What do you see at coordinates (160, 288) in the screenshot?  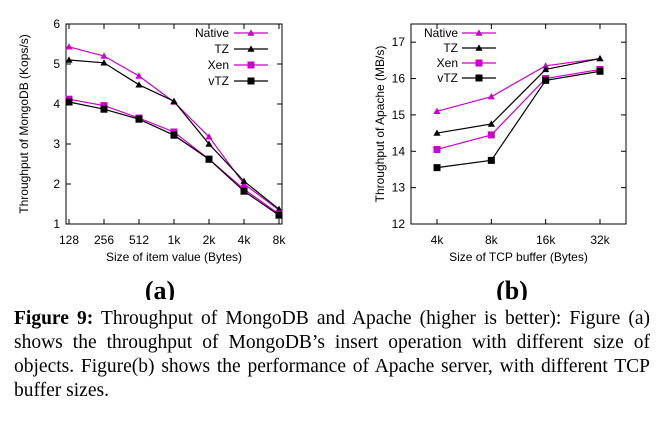 I see `chart-a-panel-label: (a)` at bounding box center [160, 288].